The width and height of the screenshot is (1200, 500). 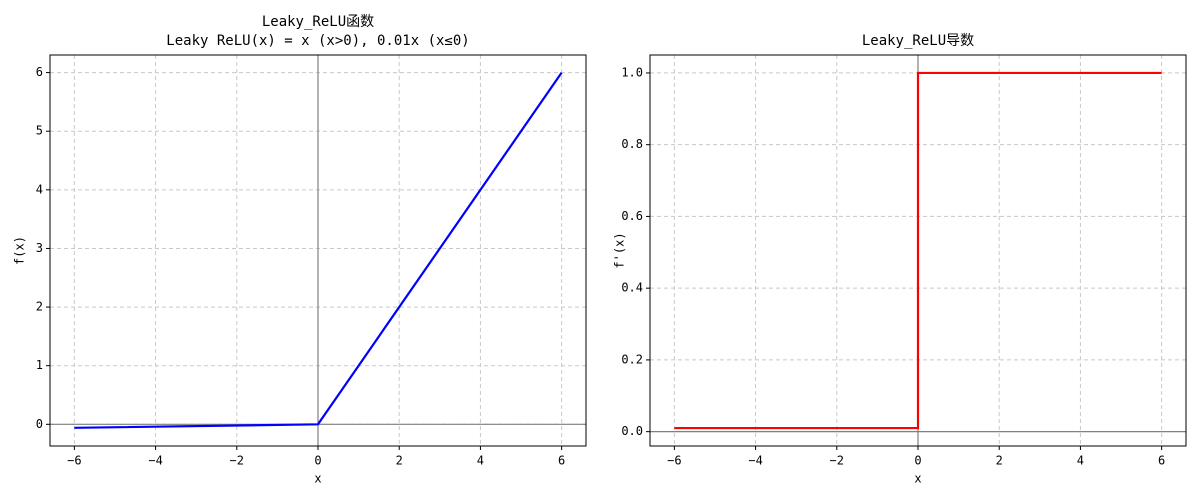 What do you see at coordinates (39, 72) in the screenshot?
I see `y-tick-label: 6` at bounding box center [39, 72].